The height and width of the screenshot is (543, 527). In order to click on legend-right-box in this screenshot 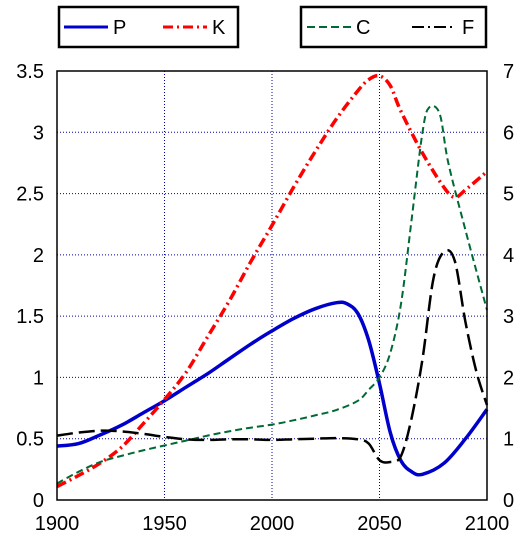, I will do `click(393, 27)`.